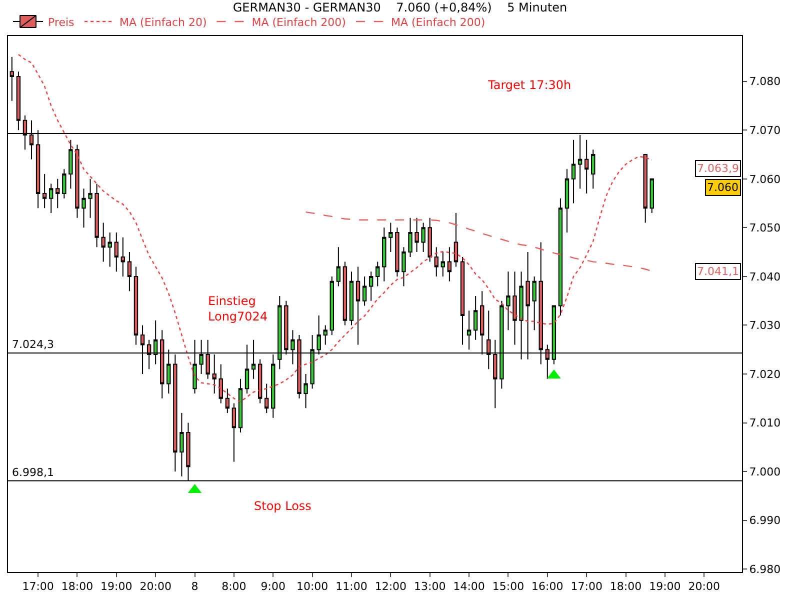  Describe the element at coordinates (765, 569) in the screenshot. I see `y-tick-label: 6.980` at that location.